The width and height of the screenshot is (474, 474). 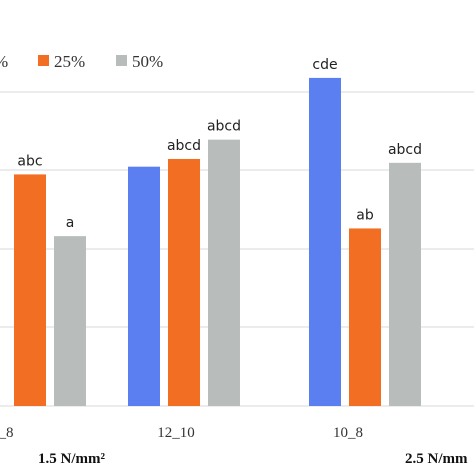 I want to click on x-tick-label: 10_8, so click(x=348, y=433).